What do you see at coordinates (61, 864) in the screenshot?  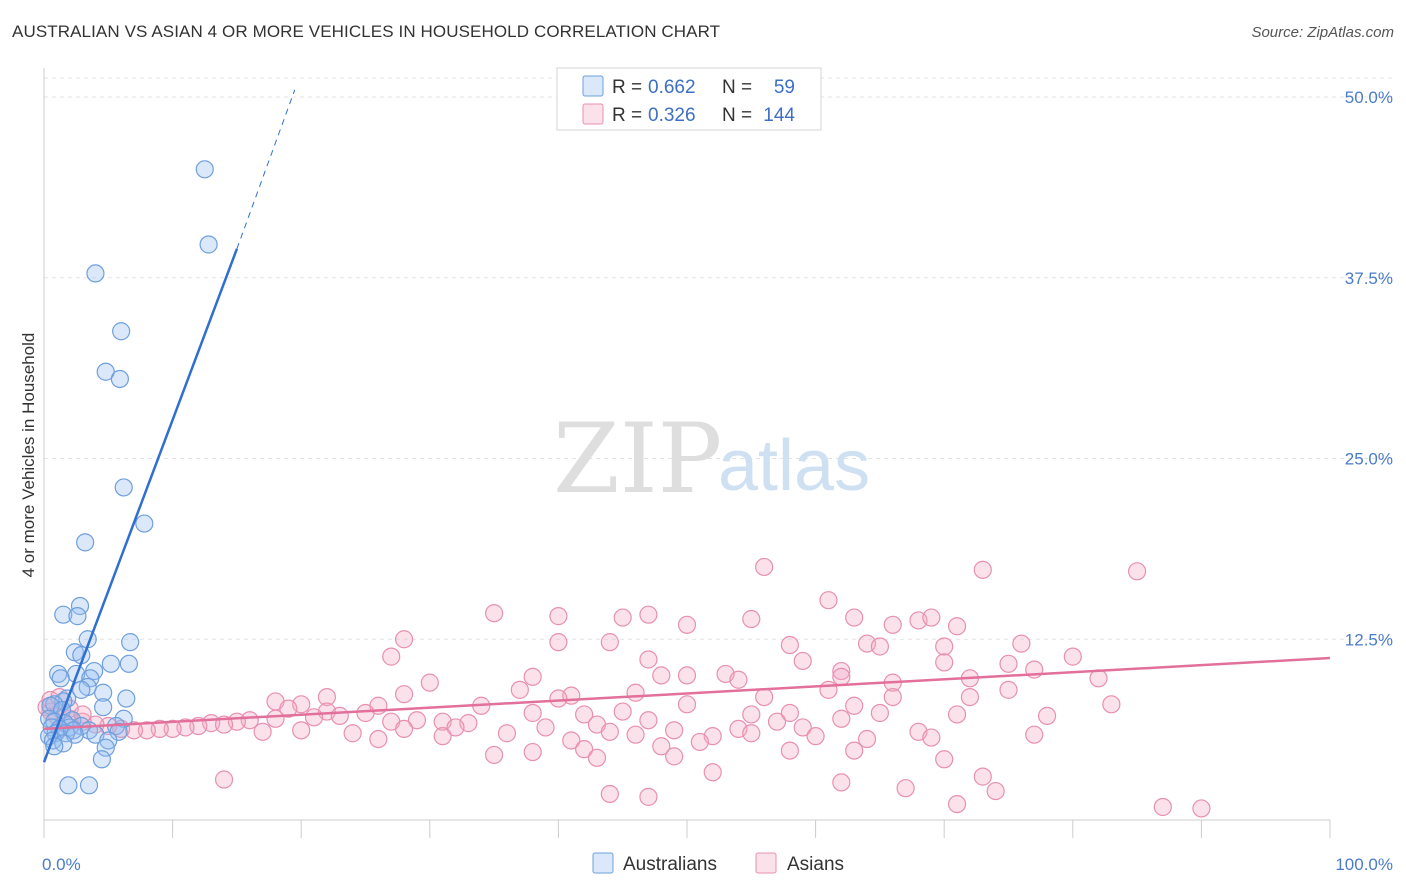 I see `x-tick-label-0: 0.0%` at bounding box center [61, 864].